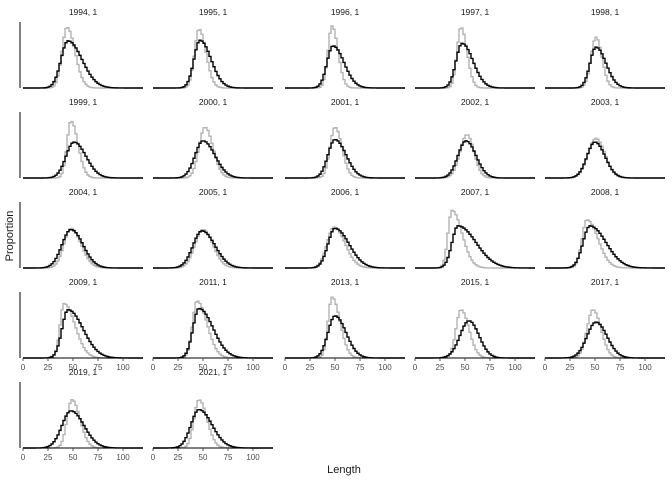 The image size is (672, 480). I want to click on panel: 1995, 1, so click(213, 48).